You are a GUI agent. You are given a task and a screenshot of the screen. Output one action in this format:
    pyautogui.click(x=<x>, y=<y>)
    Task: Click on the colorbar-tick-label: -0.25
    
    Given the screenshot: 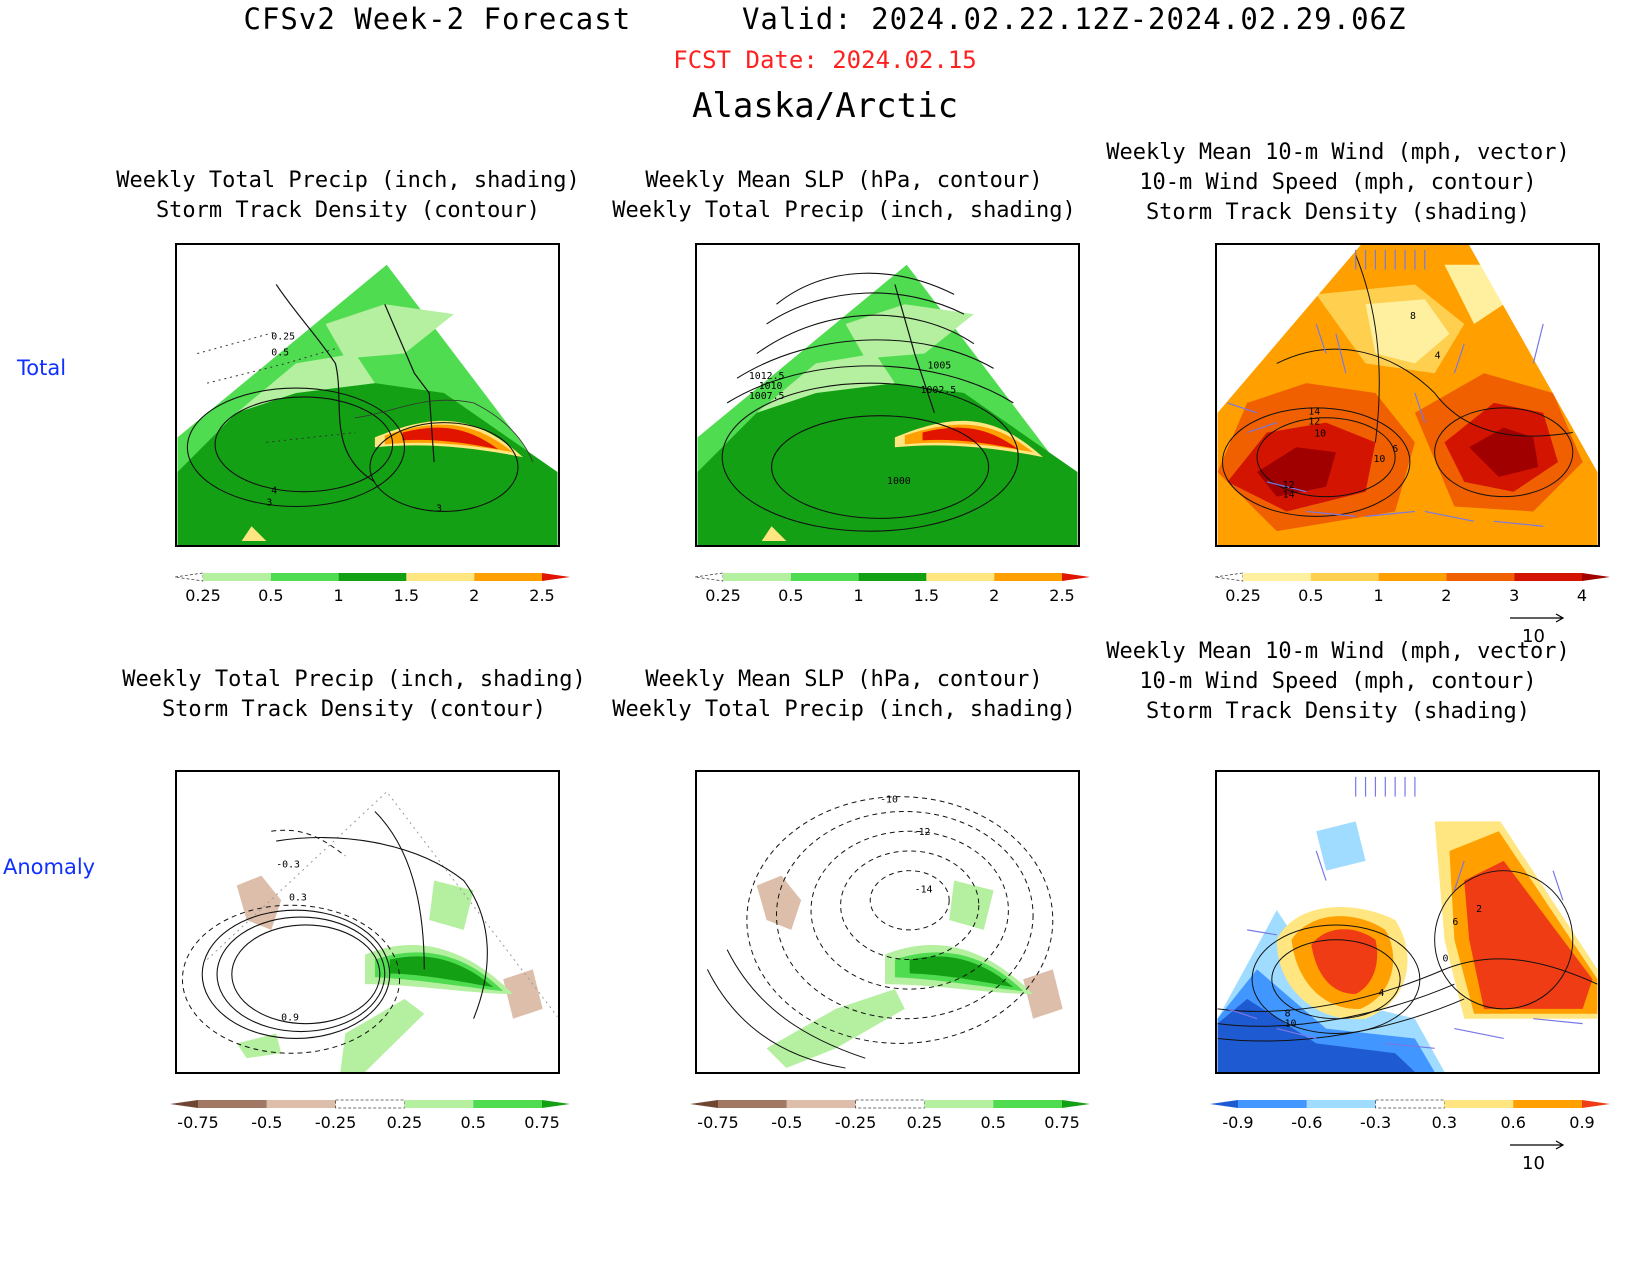 What is the action you would take?
    pyautogui.click(x=335, y=1122)
    